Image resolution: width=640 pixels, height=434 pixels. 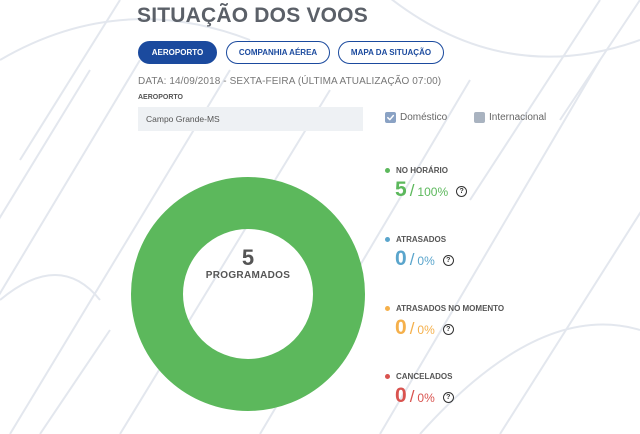 I want to click on checkbox-unchecked-icon, so click(x=479, y=117).